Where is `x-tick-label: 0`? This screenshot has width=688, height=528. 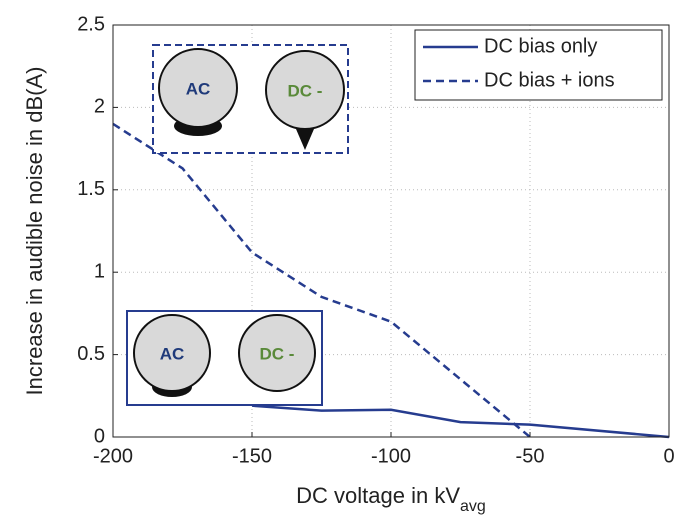
x-tick-label: 0 is located at coordinates (668, 456).